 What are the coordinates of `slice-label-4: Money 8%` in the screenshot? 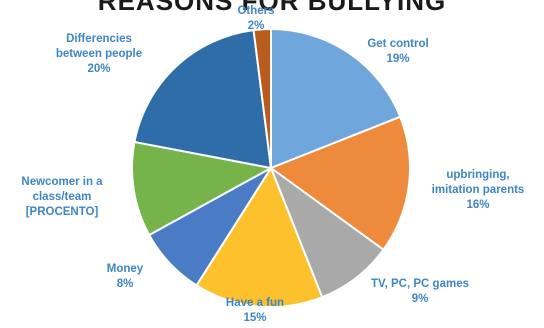 It's located at (125, 277).